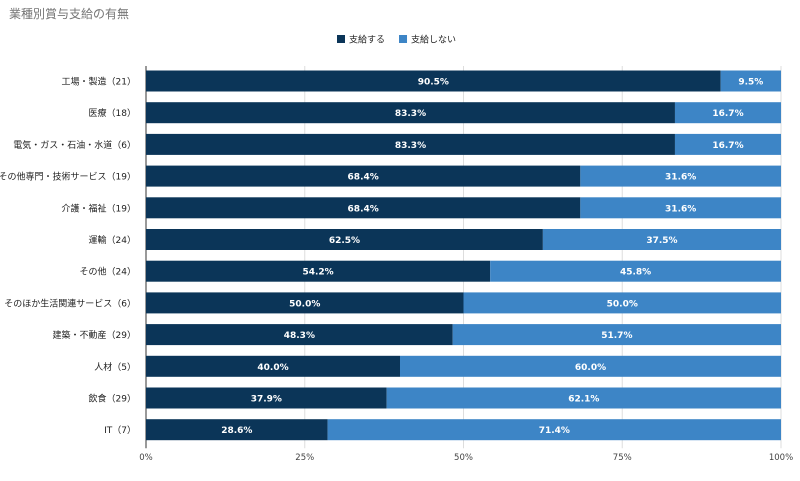 Image resolution: width=800 pixels, height=481 pixels. Describe the element at coordinates (115, 367) in the screenshot. I see `category-label: 人材（5）` at that location.